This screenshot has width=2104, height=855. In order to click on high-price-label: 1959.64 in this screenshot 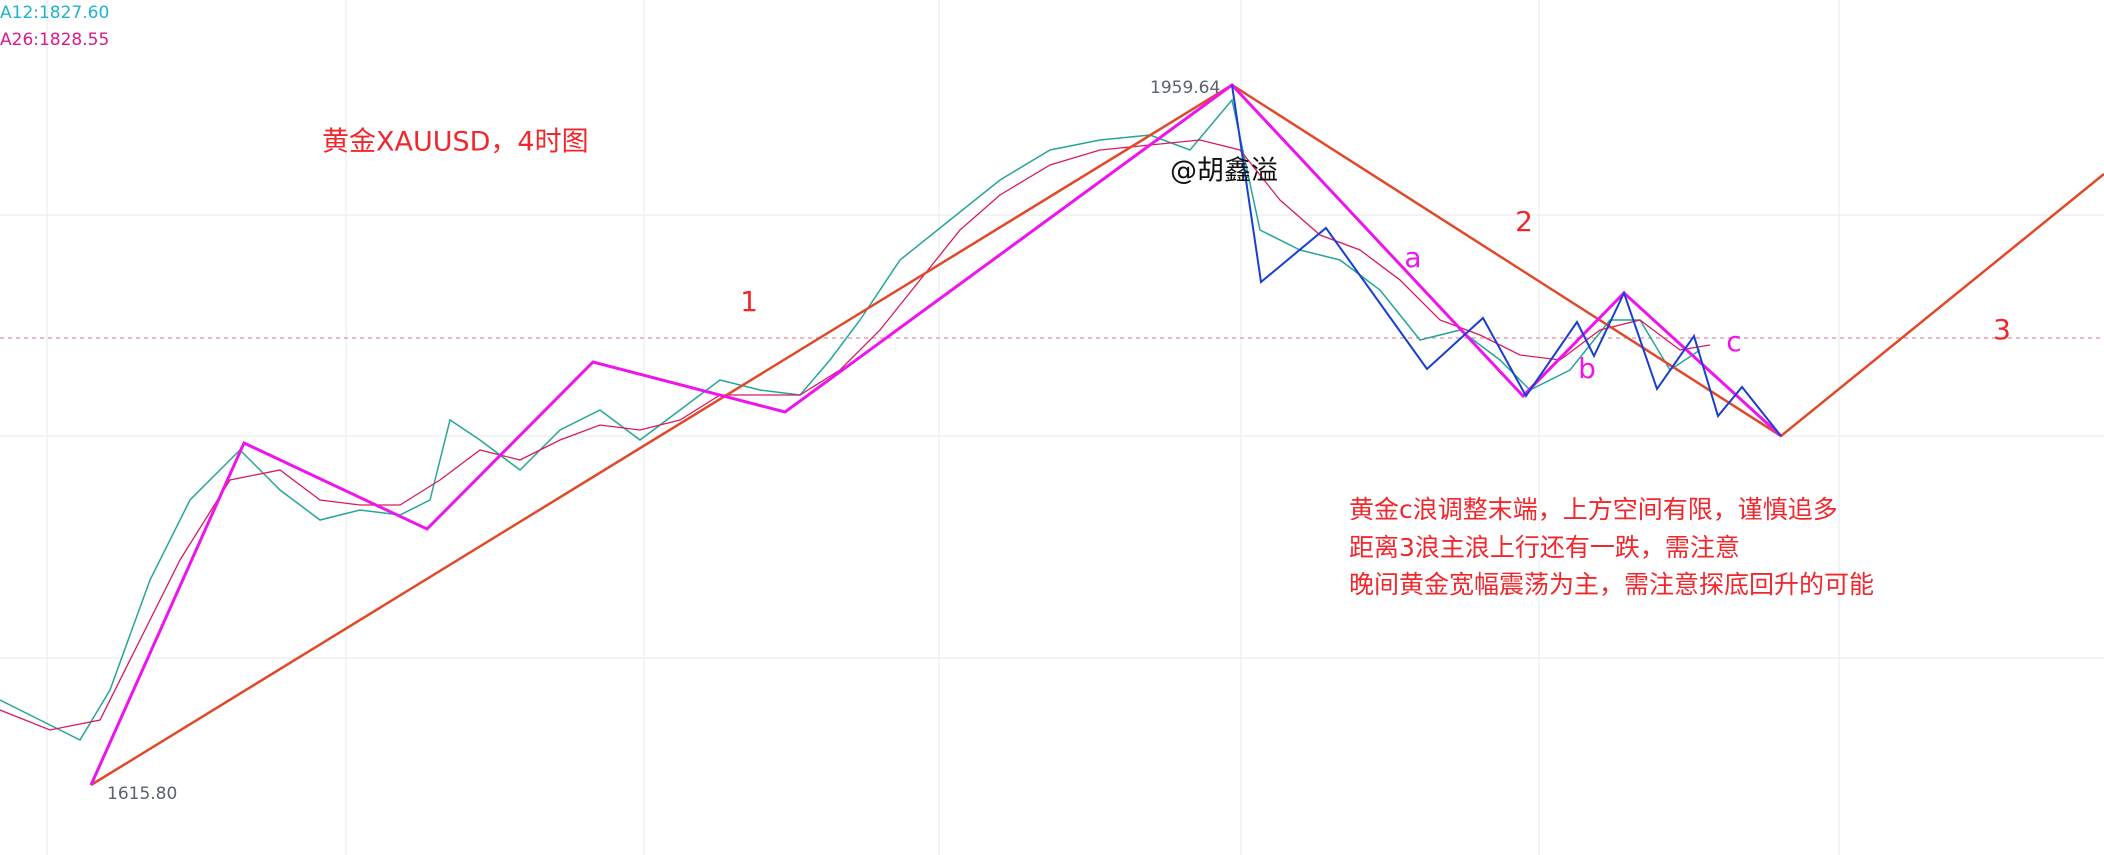, I will do `click(1185, 88)`.